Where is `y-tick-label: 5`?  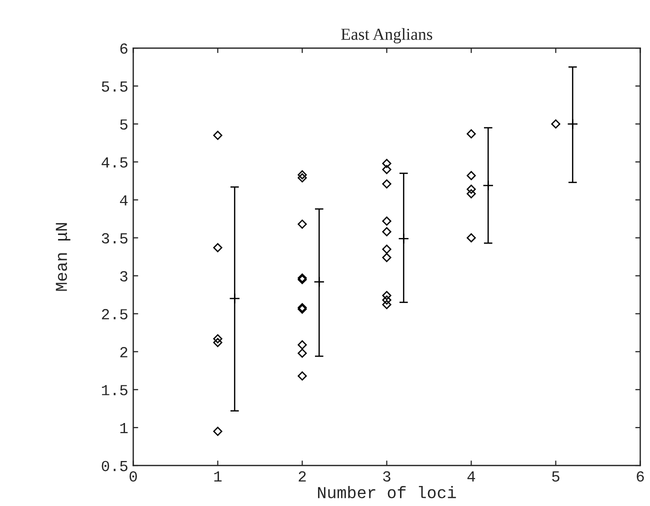
y-tick-label: 5 is located at coordinates (124, 124).